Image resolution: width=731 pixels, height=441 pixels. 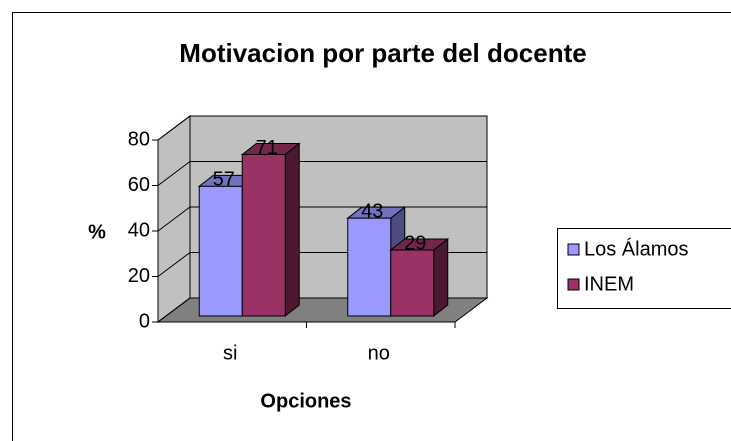 What do you see at coordinates (139, 276) in the screenshot?
I see `y-tick-label: 20` at bounding box center [139, 276].